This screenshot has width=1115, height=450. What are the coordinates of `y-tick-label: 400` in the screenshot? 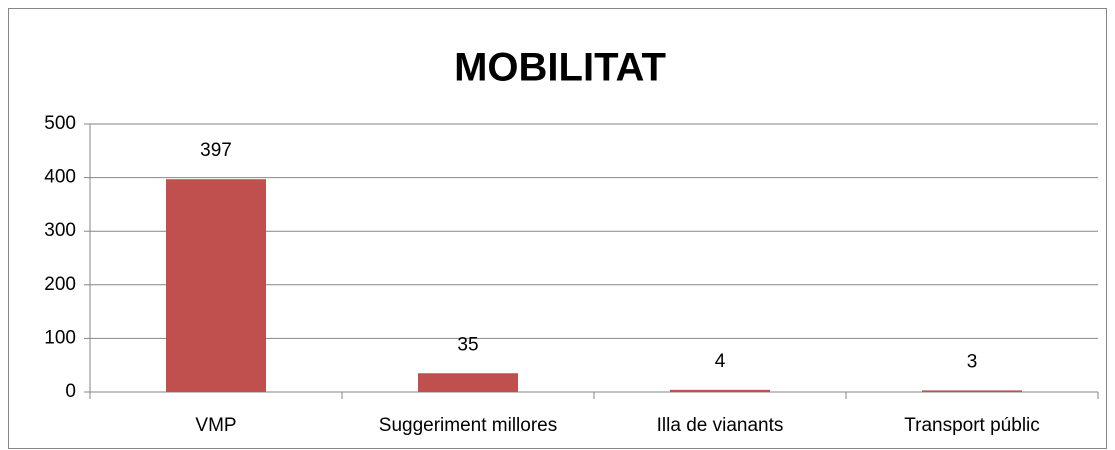 It's located at (60, 177).